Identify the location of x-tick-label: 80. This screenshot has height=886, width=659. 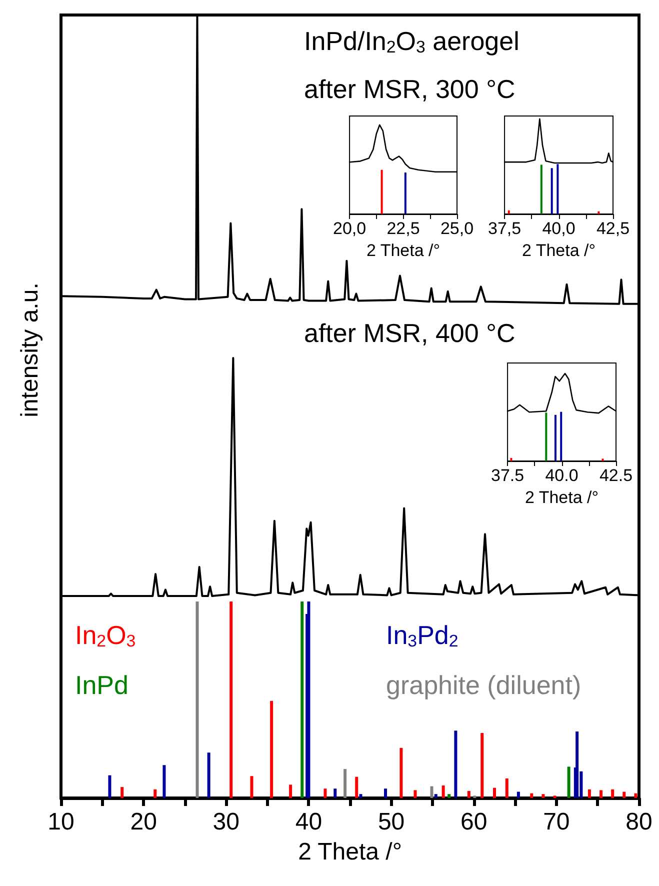
(639, 822).